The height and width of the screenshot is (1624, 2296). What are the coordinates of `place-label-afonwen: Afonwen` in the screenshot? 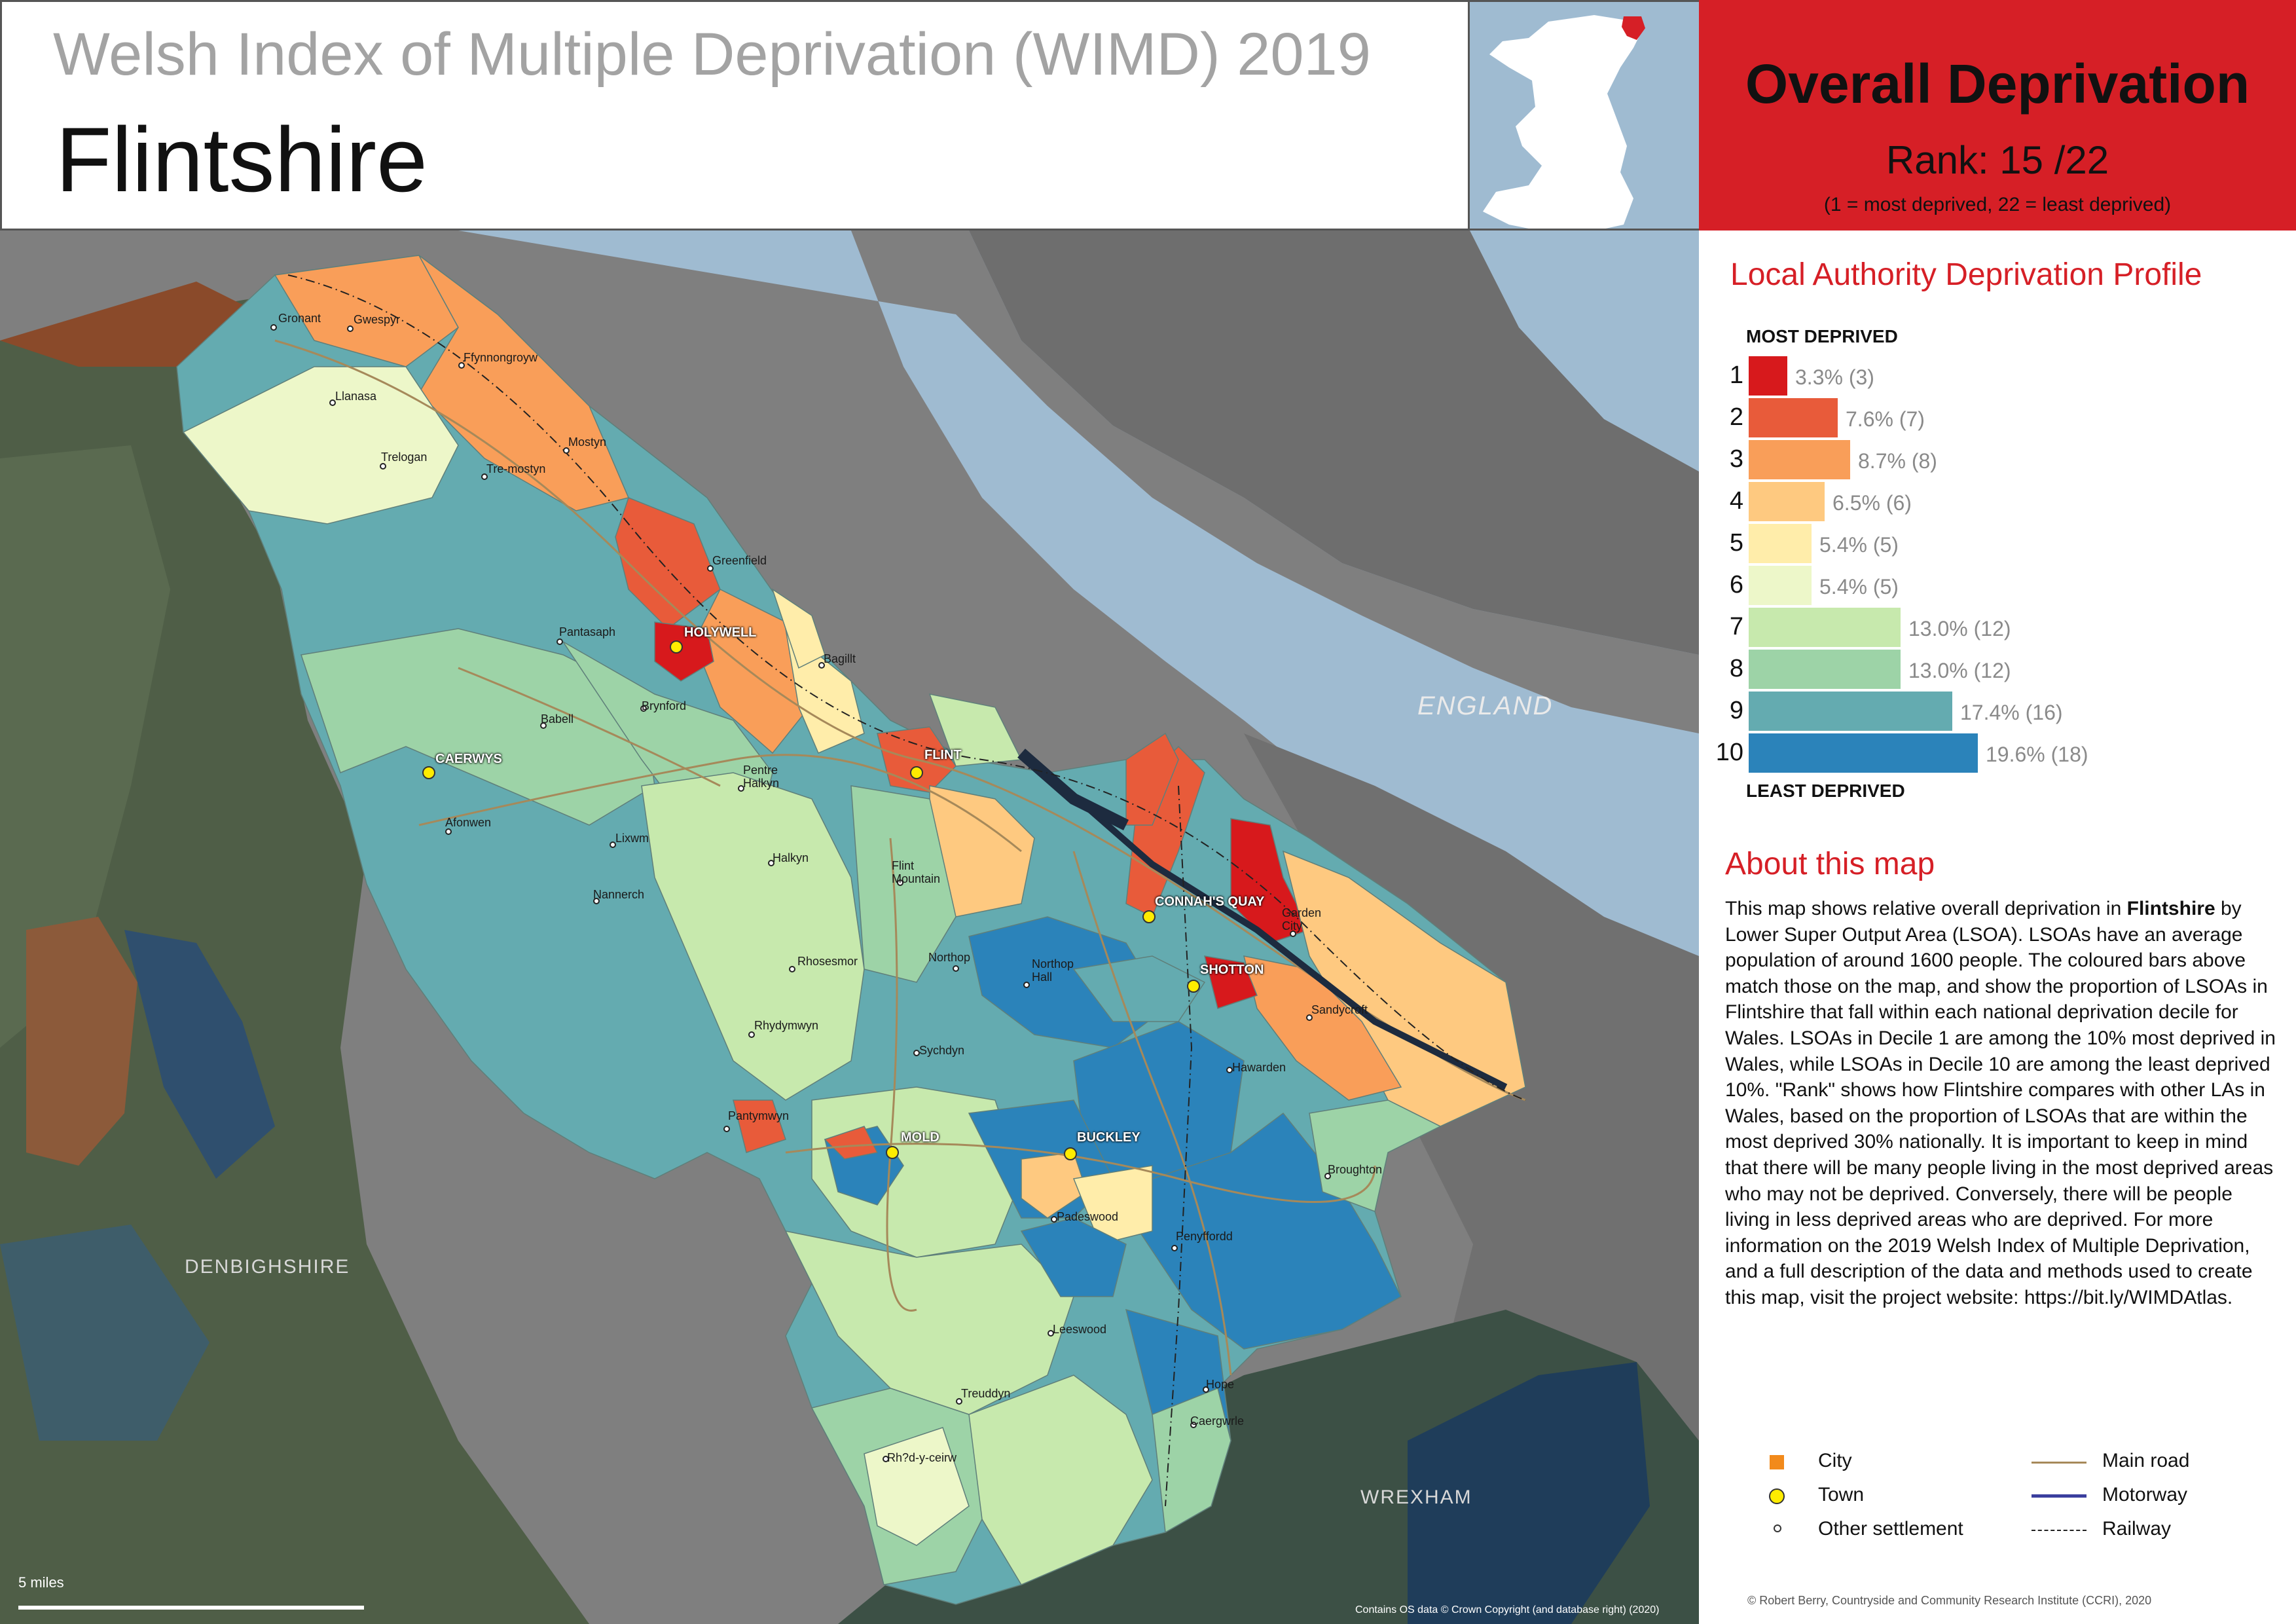 It's located at (468, 822).